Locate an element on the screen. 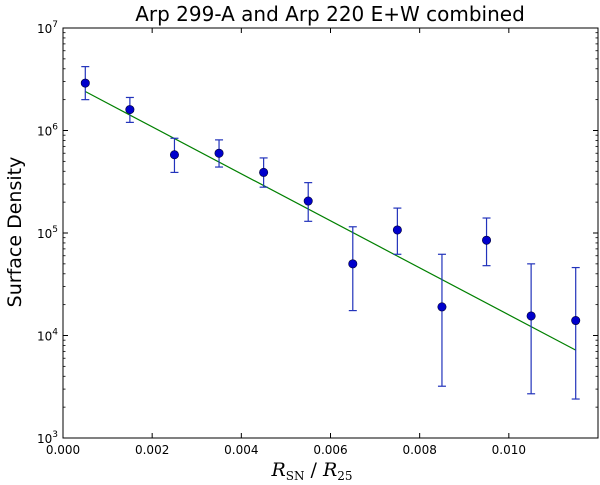 The height and width of the screenshot is (485, 600). y-tick-label: 10⁴ is located at coordinates (47, 336).